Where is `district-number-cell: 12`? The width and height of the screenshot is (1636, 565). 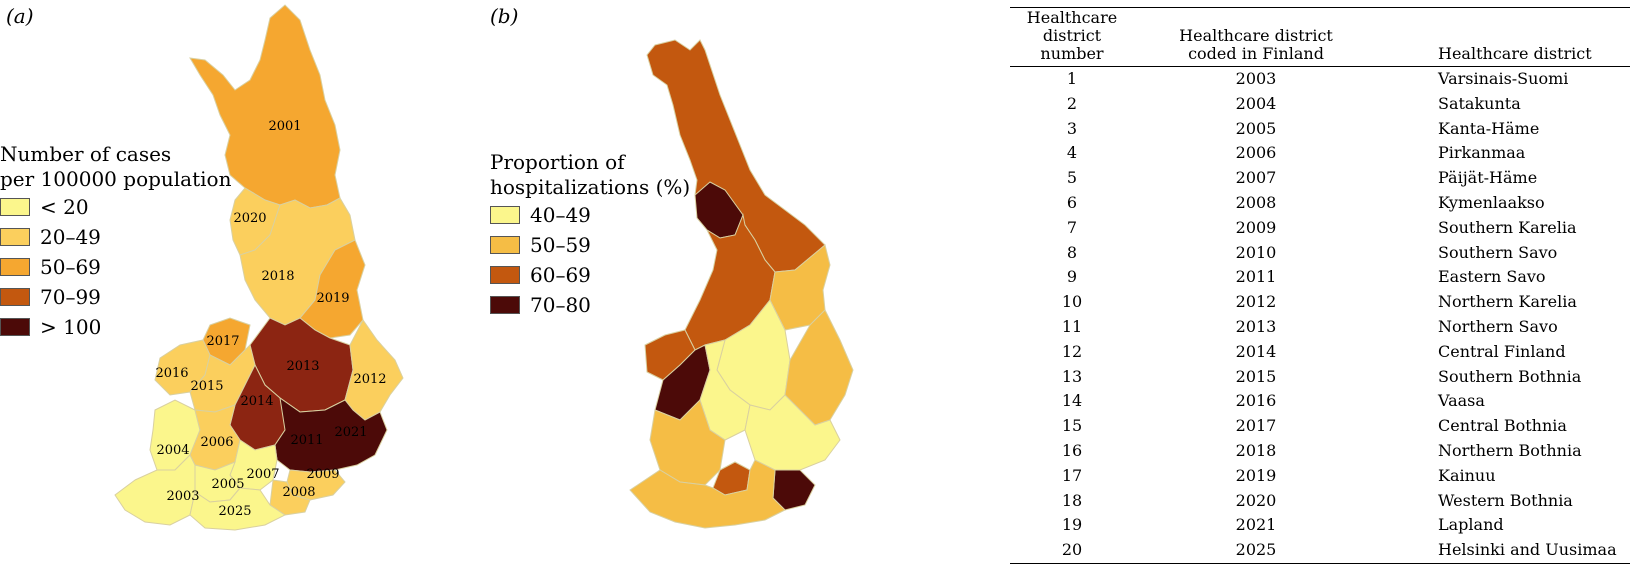 district-number-cell: 12 is located at coordinates (1072, 351).